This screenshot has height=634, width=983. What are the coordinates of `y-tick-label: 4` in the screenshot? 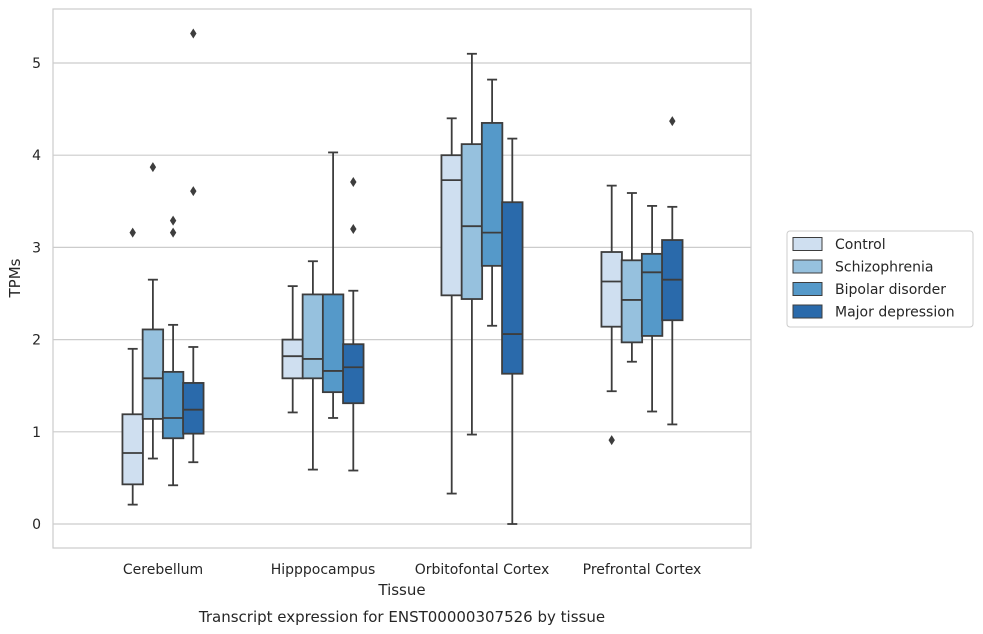 It's located at (36, 156).